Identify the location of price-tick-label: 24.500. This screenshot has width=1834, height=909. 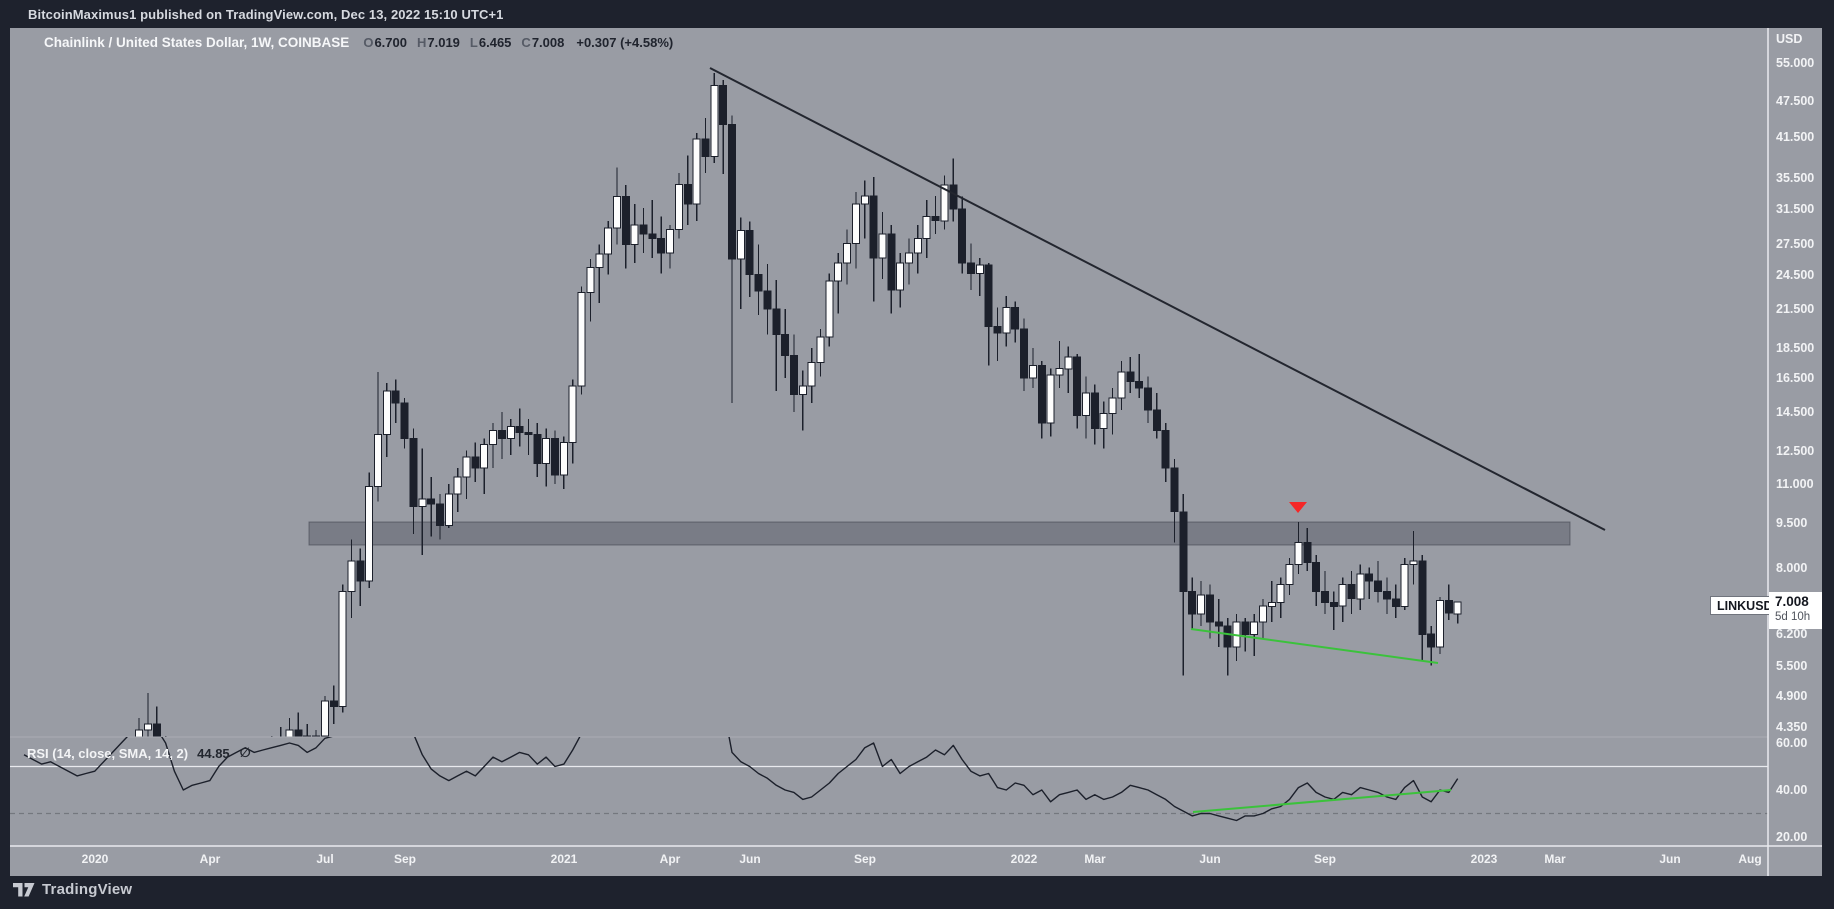
(1795, 275).